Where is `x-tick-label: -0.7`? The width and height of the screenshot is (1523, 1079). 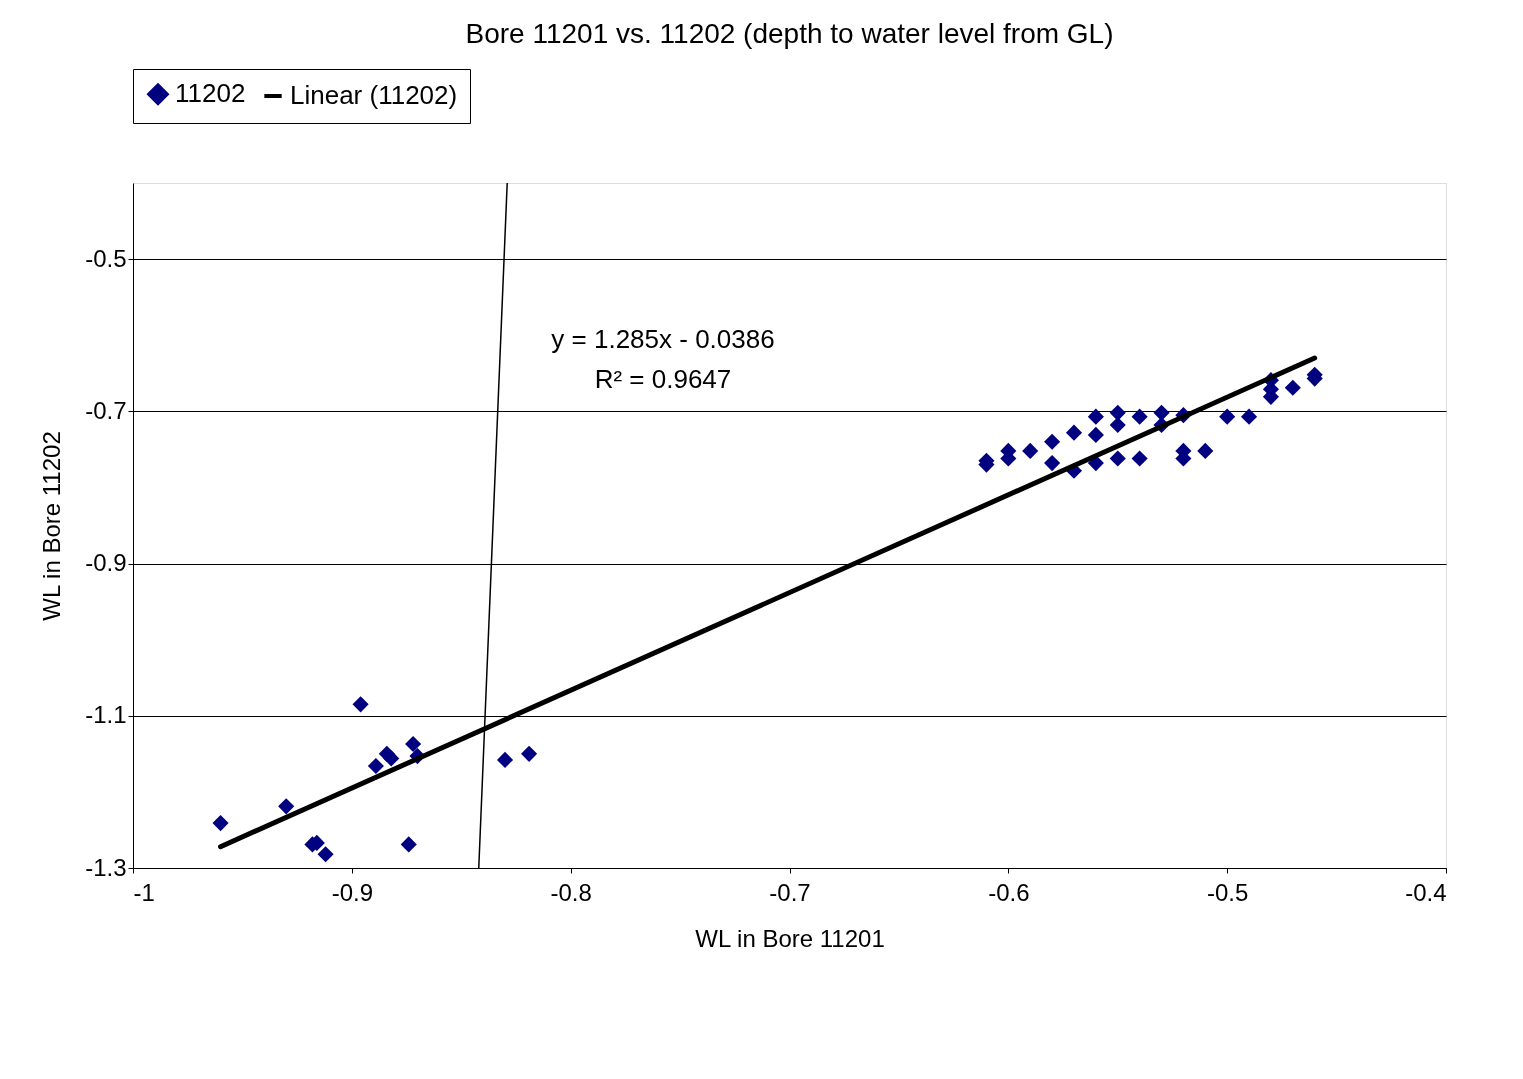 x-tick-label: -0.7 is located at coordinates (790, 892).